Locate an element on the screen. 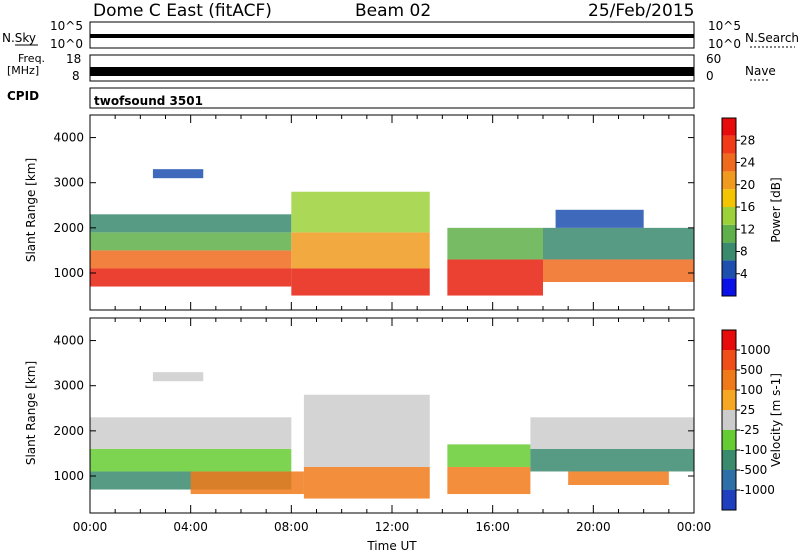 This screenshot has height=554, width=800. freq-unit-label: [MHz] is located at coordinates (23, 70).